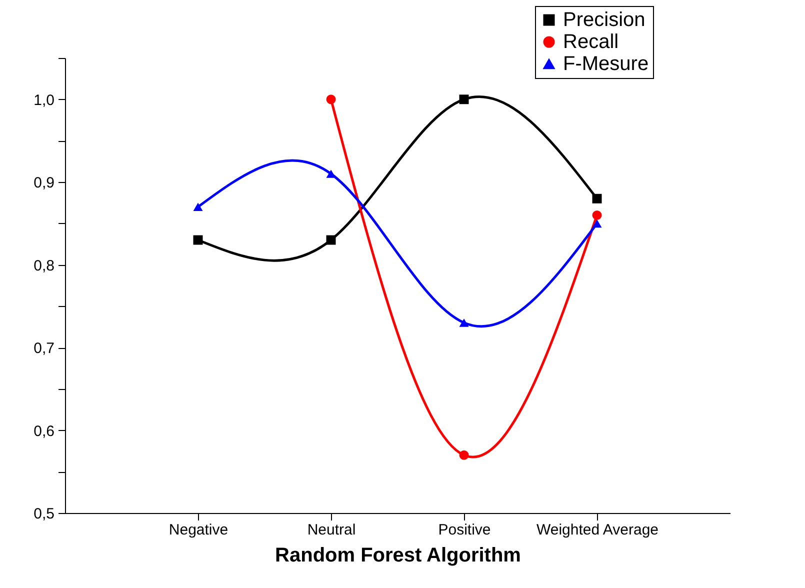 This screenshot has height=588, width=805. I want to click on y-tick-label: 0,9, so click(44, 183).